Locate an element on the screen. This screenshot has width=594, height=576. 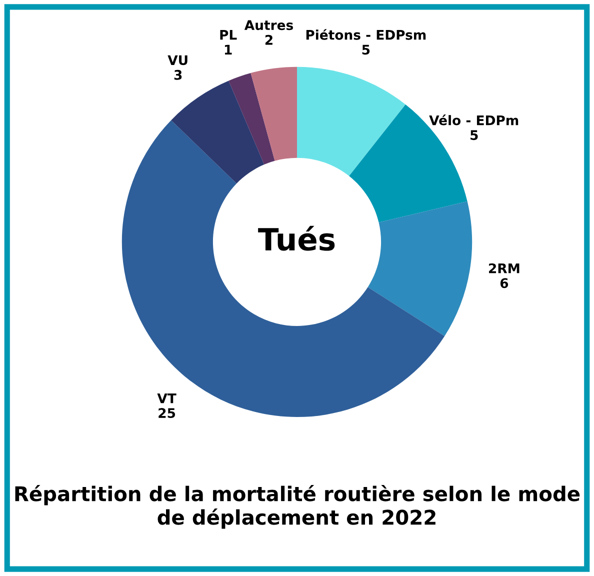
slice-label: 2RM is located at coordinates (504, 268).